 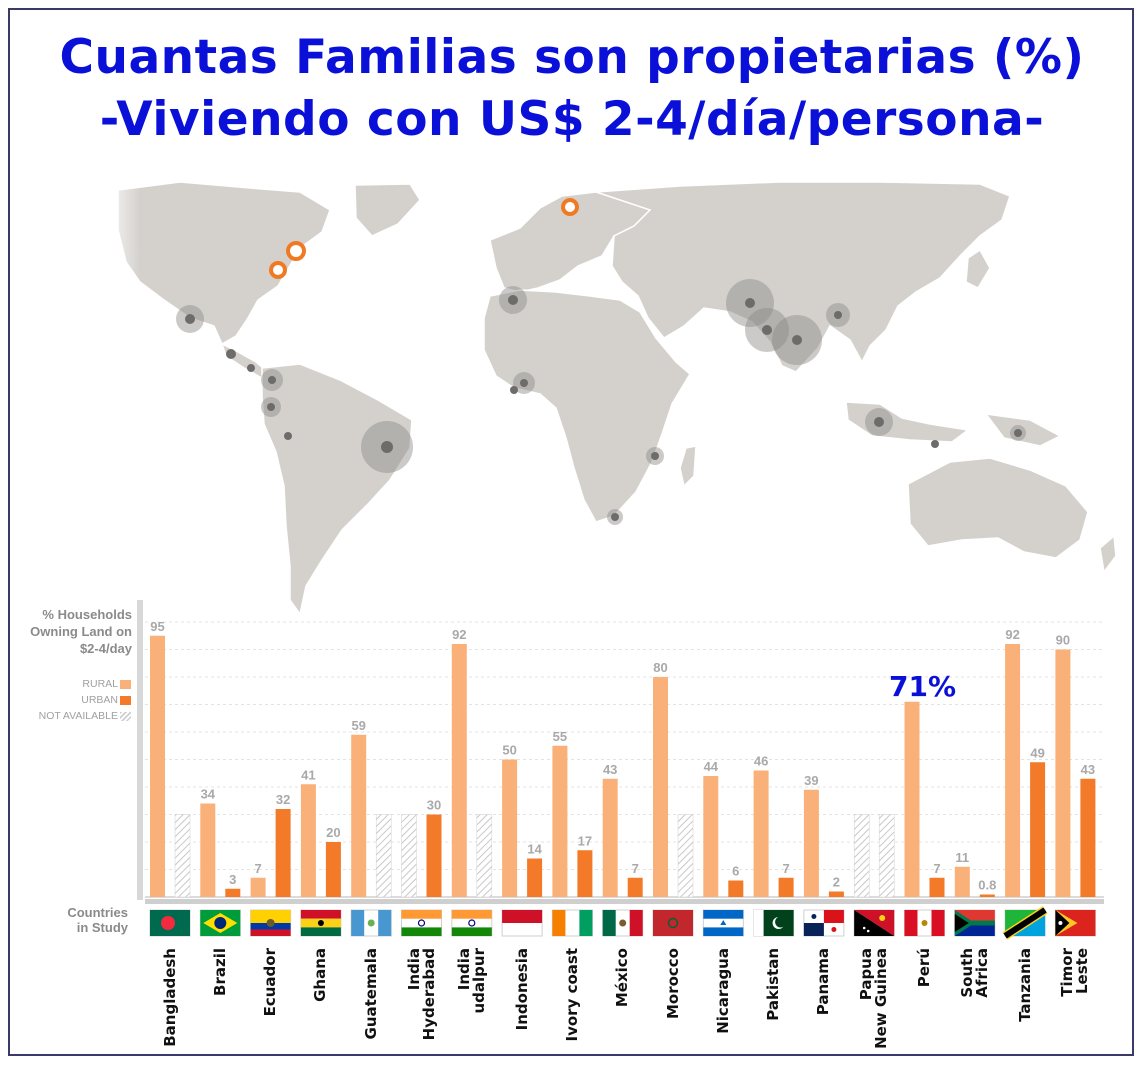 I want to click on bar-ivory-coast-rural, so click(x=560, y=821).